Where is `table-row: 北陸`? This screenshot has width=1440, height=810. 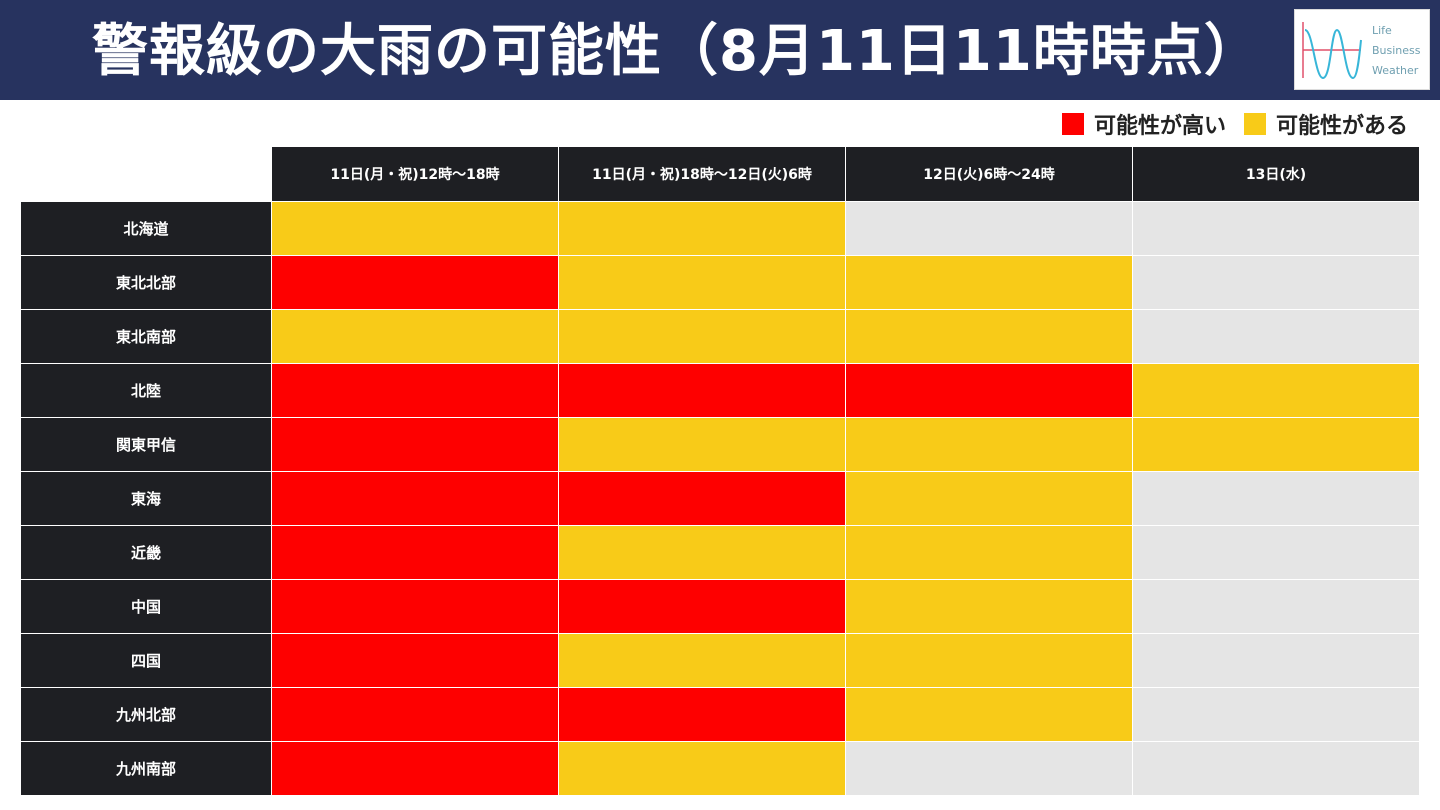
table-row: 北陸 is located at coordinates (720, 390).